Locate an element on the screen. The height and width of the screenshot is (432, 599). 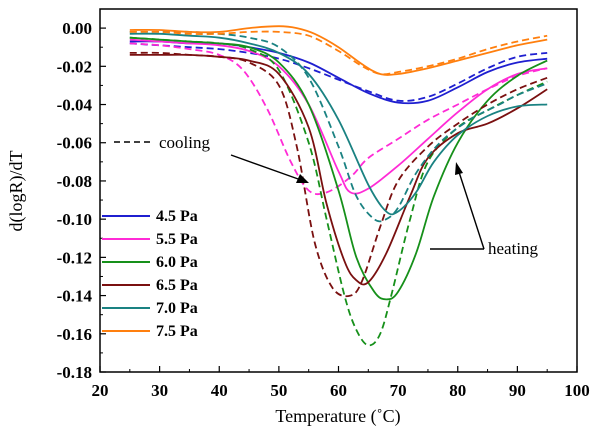
heating-arrow-head is located at coordinates (459, 168).